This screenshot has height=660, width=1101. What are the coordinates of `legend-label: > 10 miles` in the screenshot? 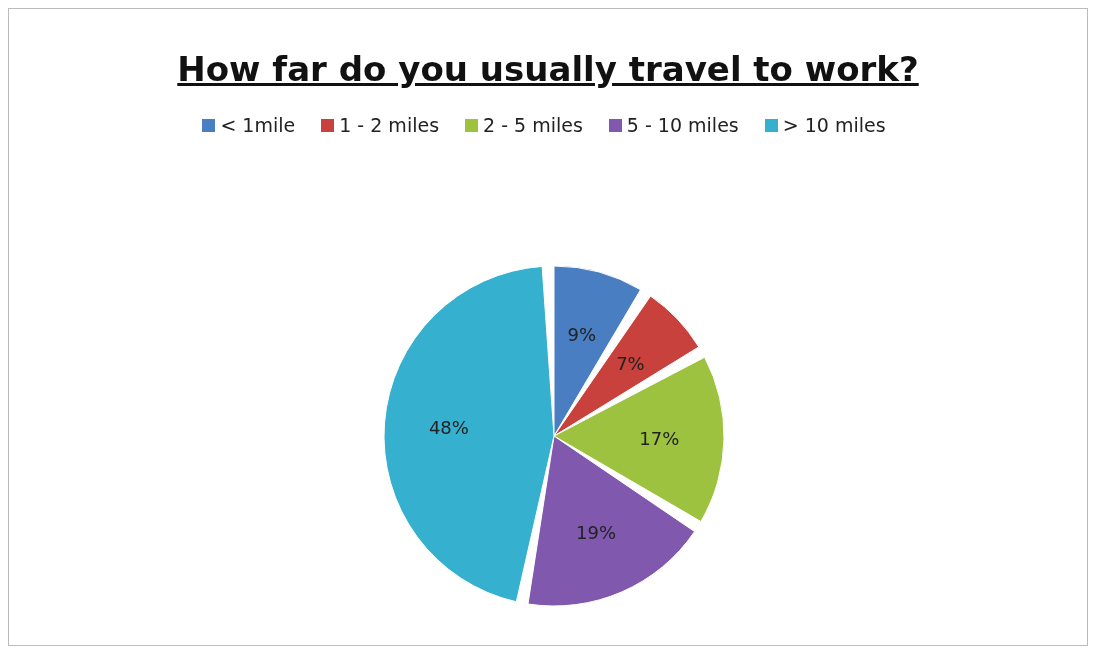 It's located at (834, 125).